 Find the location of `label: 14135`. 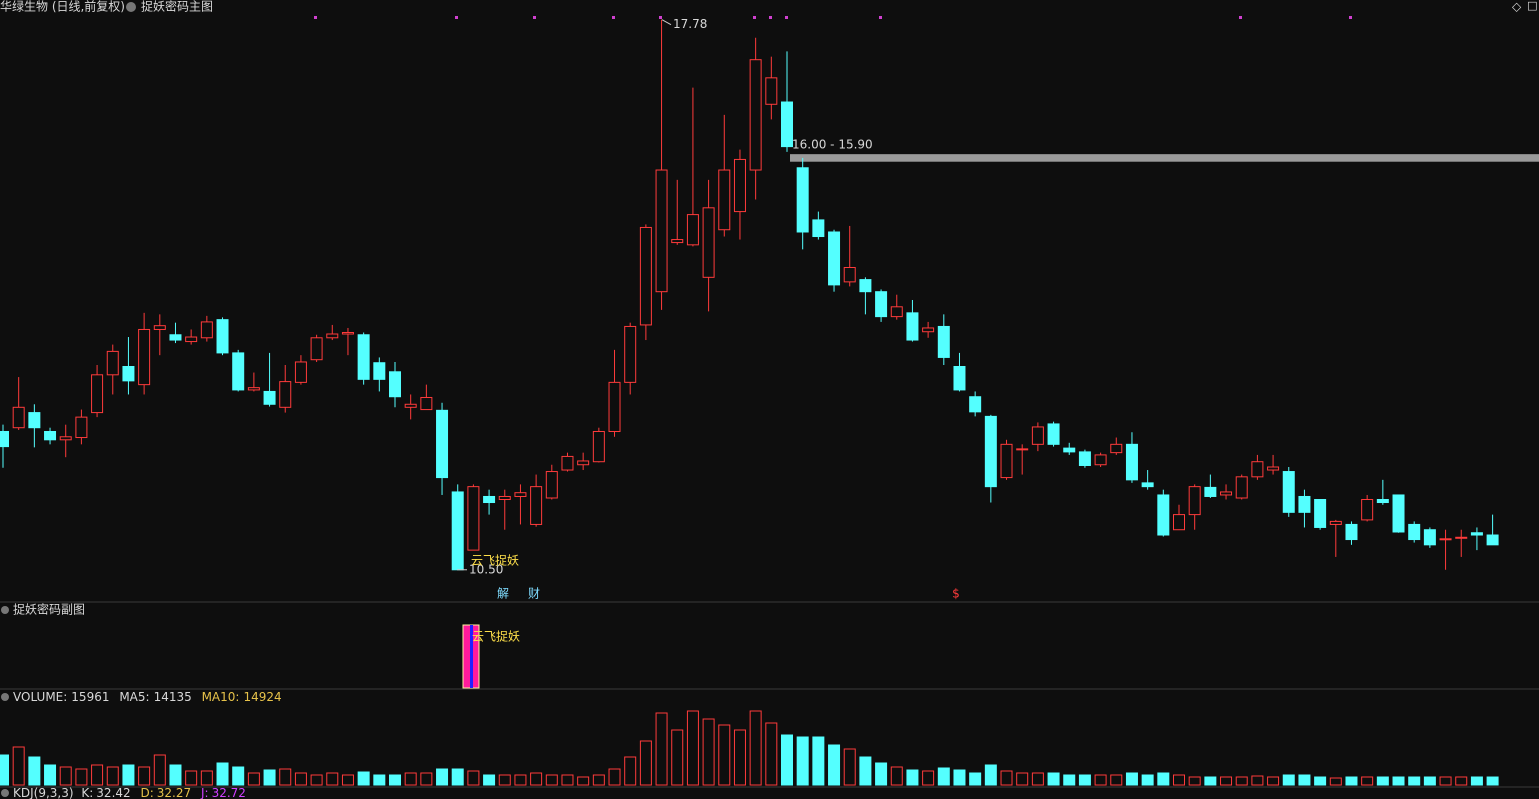

label: 14135 is located at coordinates (173, 697).